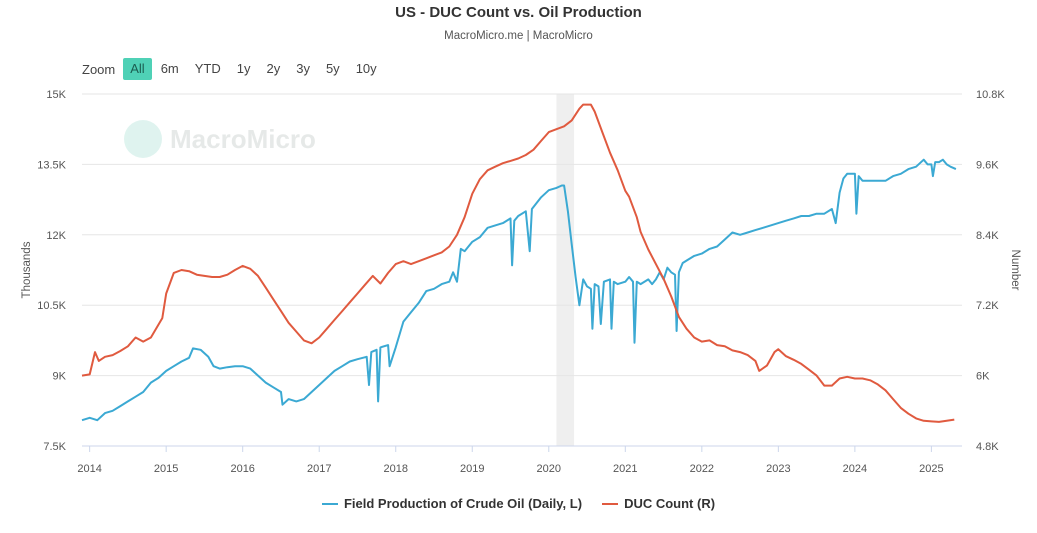  I want to click on x-tick-label: 2023, so click(778, 469).